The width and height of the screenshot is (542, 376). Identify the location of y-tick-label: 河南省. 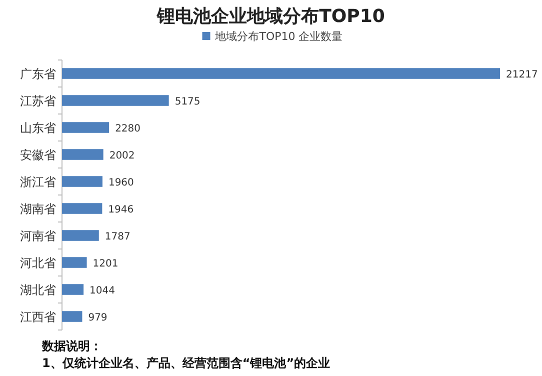
(38, 236).